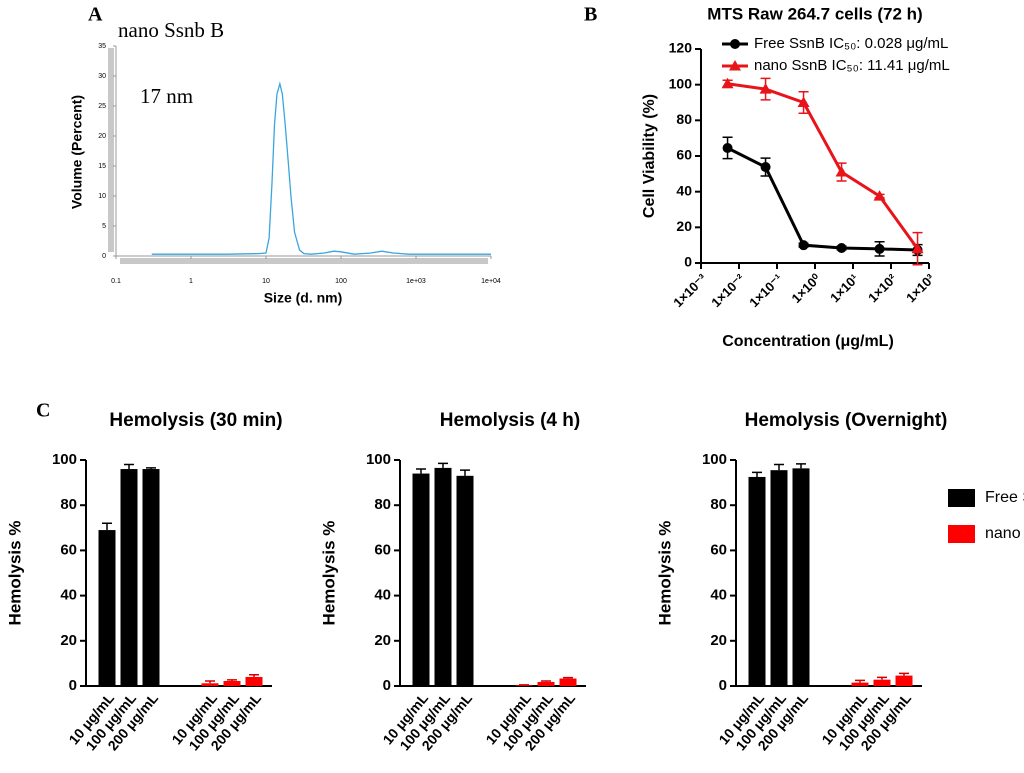 This screenshot has height=773, width=1024. What do you see at coordinates (102, 106) in the screenshot?
I see `y-tick-label: 25` at bounding box center [102, 106].